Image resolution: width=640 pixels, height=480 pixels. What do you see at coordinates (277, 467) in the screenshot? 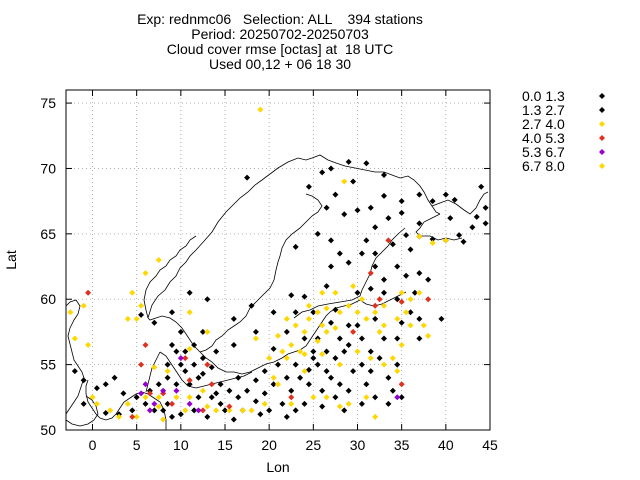
I see `x-axis-label: Lon` at bounding box center [277, 467].